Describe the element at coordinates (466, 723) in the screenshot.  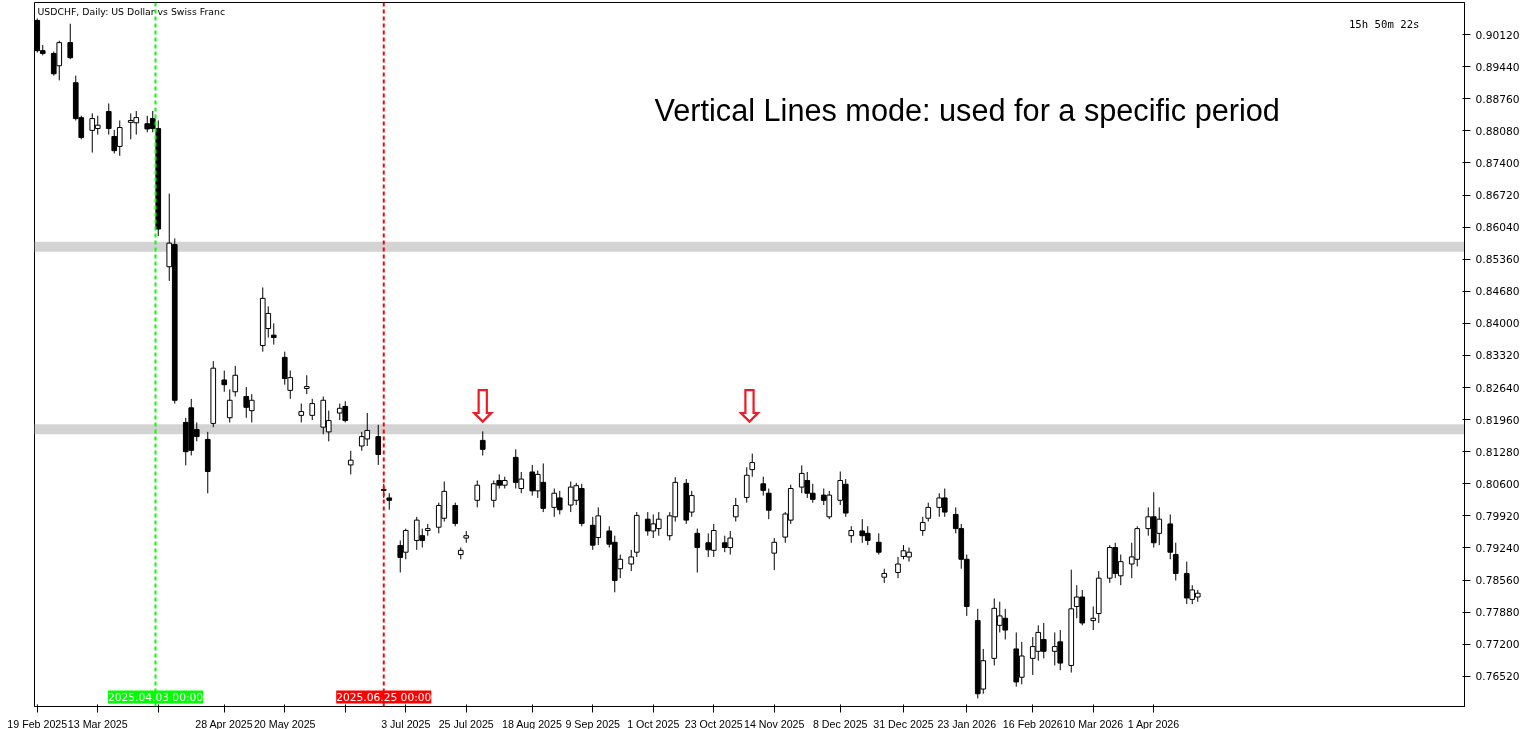
I see `x-tick-label: 25 Jul 2025` at that location.